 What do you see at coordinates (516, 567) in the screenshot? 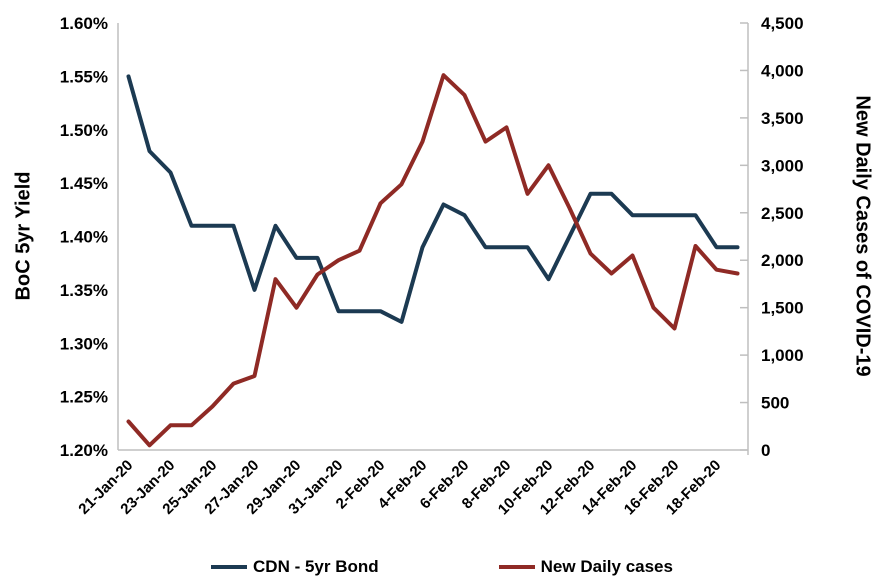
I see `cases-line-swatch-icon` at bounding box center [516, 567].